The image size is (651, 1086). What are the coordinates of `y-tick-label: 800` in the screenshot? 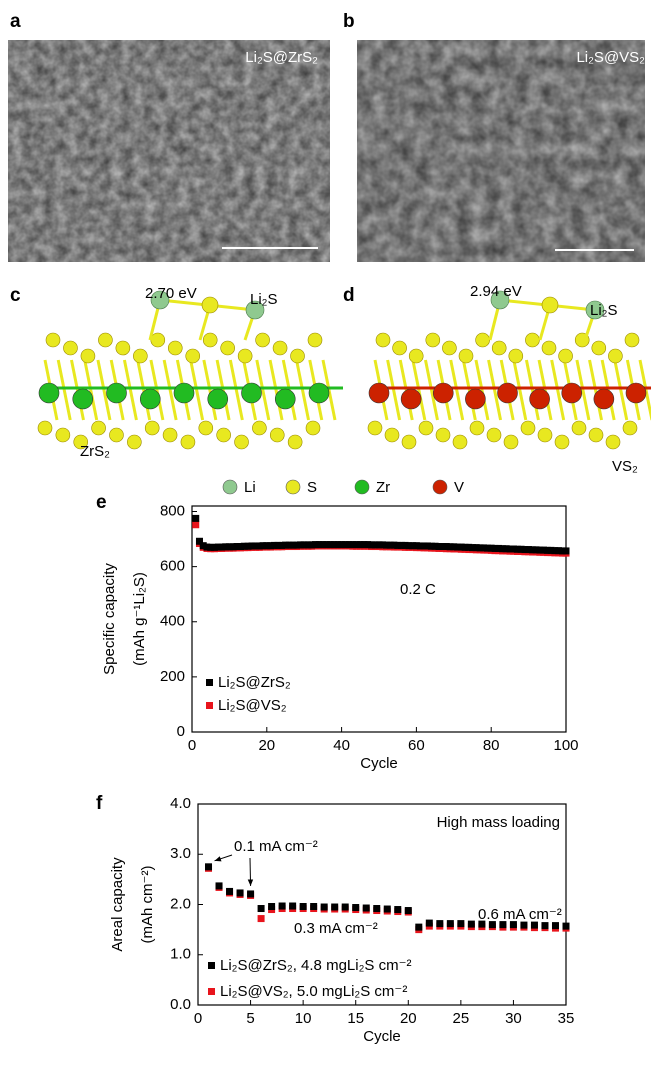 It's located at (172, 510).